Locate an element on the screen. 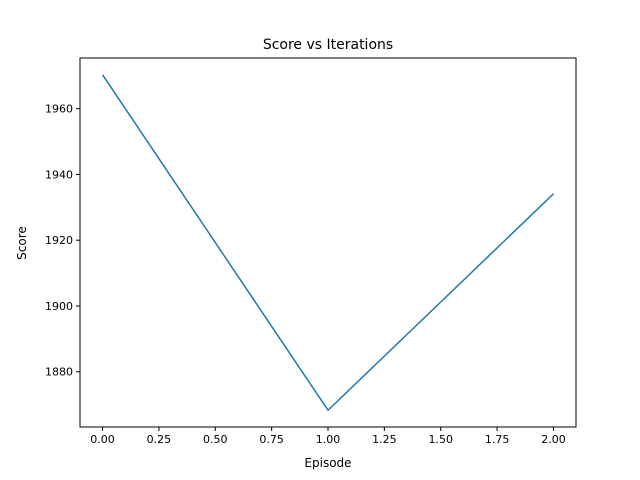  y-tick-label: 1900 is located at coordinates (59, 306).